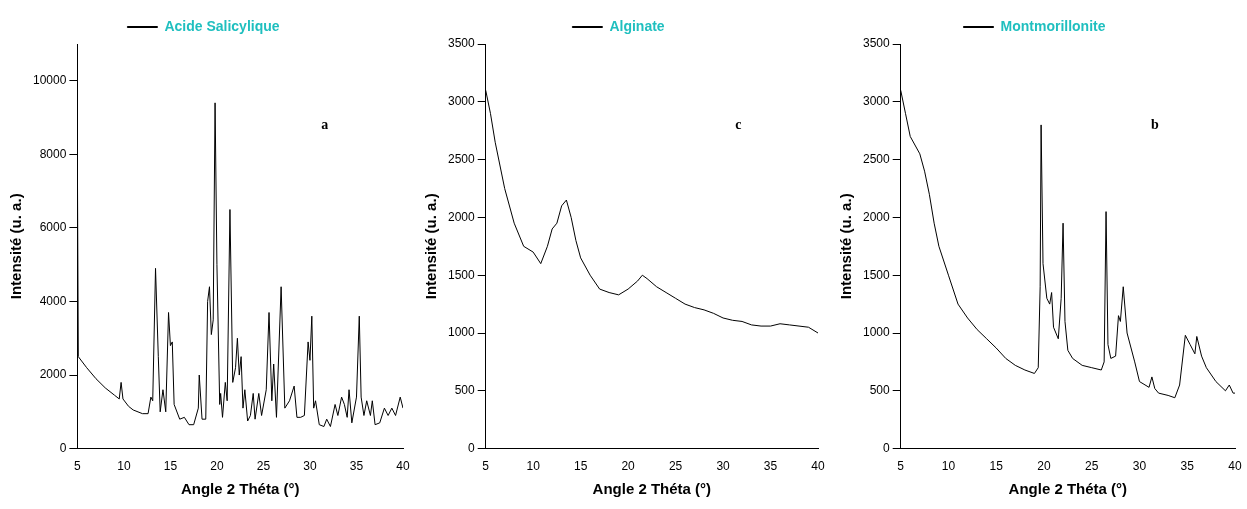  Describe the element at coordinates (222, 25) in the screenshot. I see `legend-label: Acide Salicylique` at that location.